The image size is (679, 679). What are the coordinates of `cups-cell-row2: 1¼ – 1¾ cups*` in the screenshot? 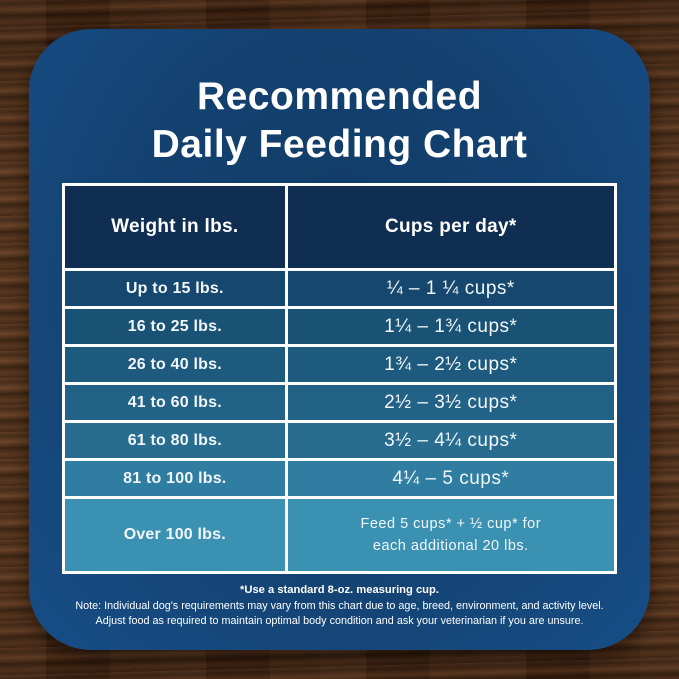 It's located at (450, 326).